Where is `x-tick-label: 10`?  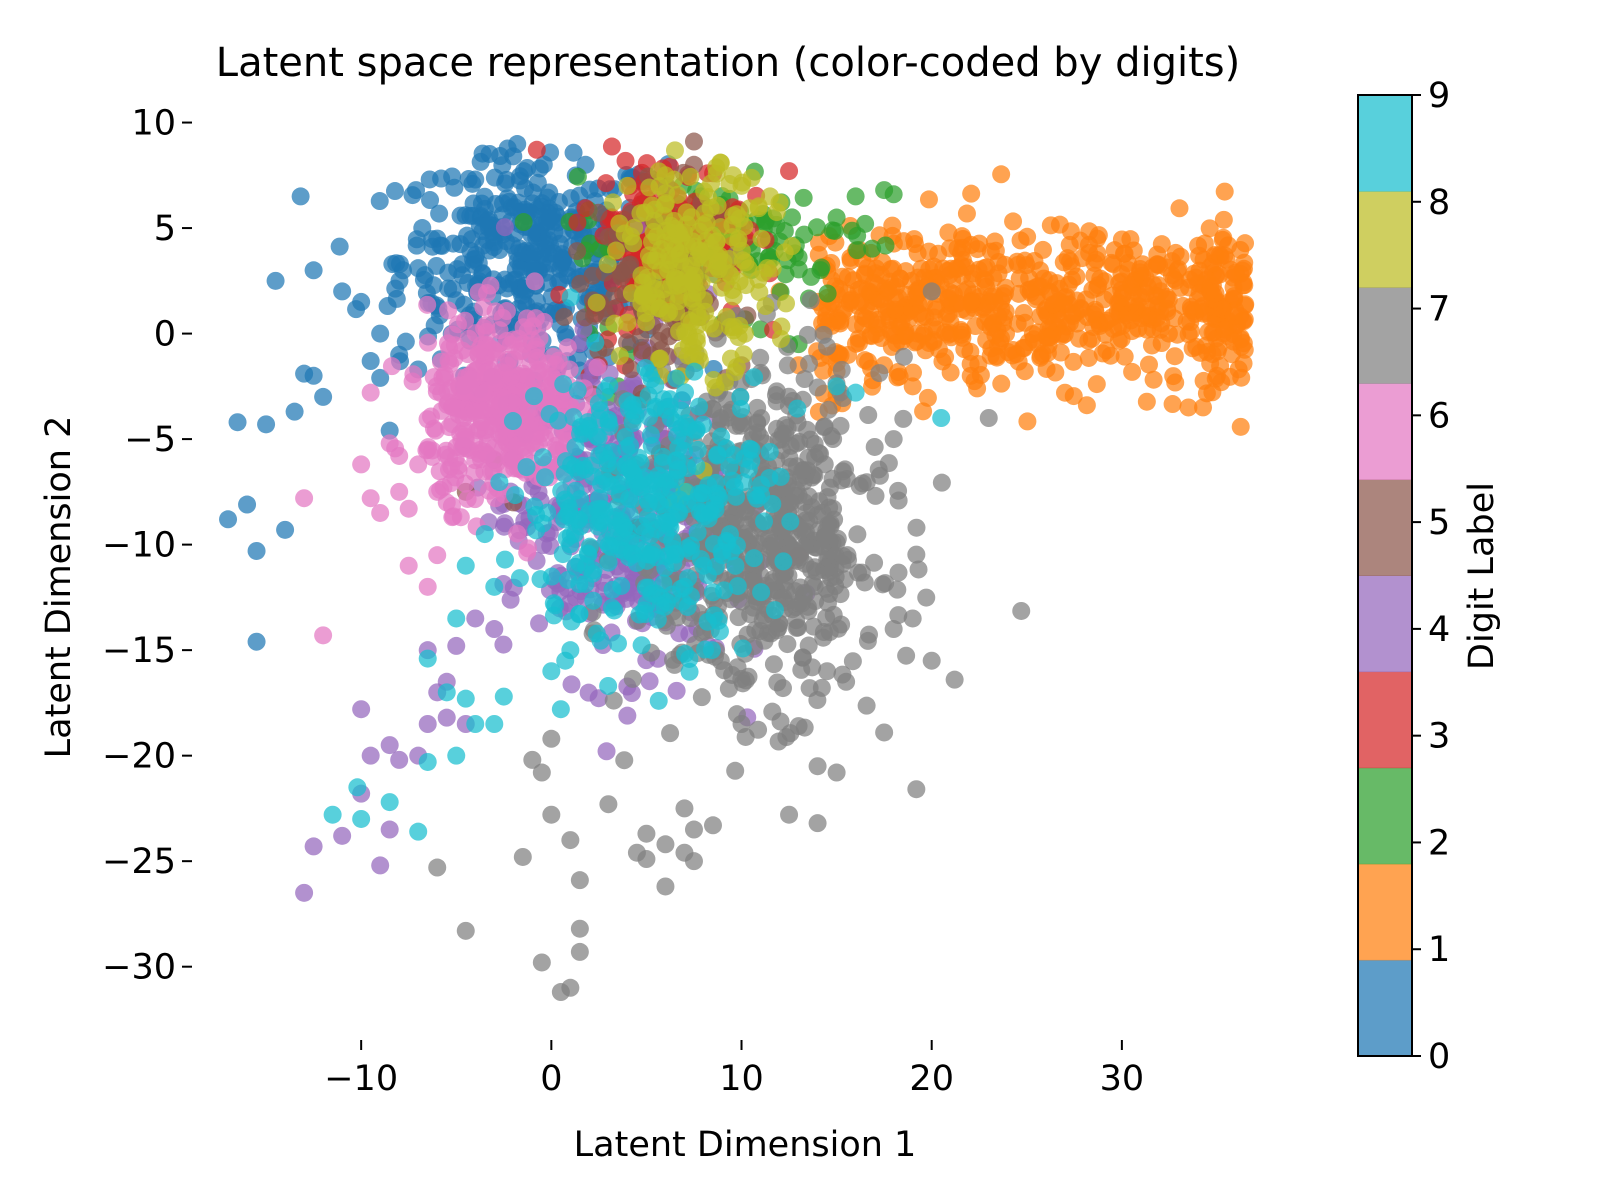 x-tick-label: 10 is located at coordinates (741, 1079).